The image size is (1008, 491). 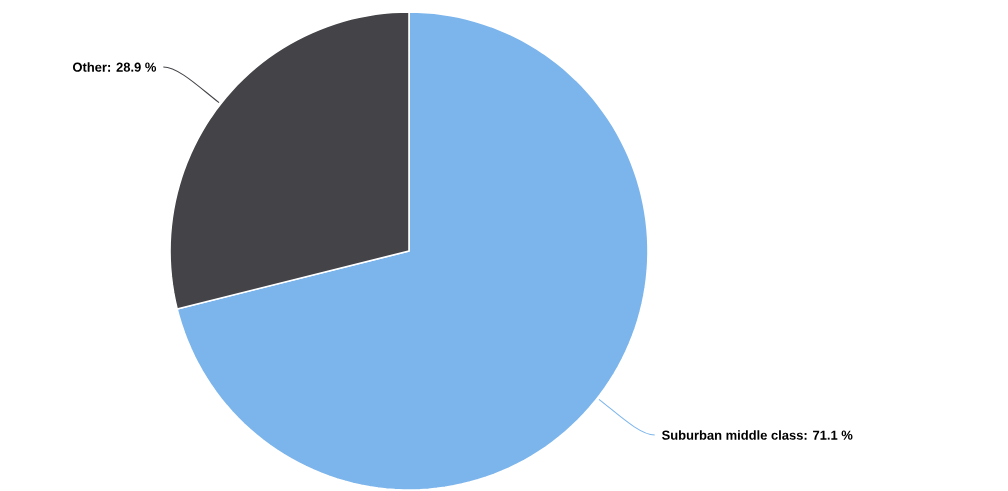 What do you see at coordinates (732, 435) in the screenshot?
I see `slice-label: Suburban middle class` at bounding box center [732, 435].